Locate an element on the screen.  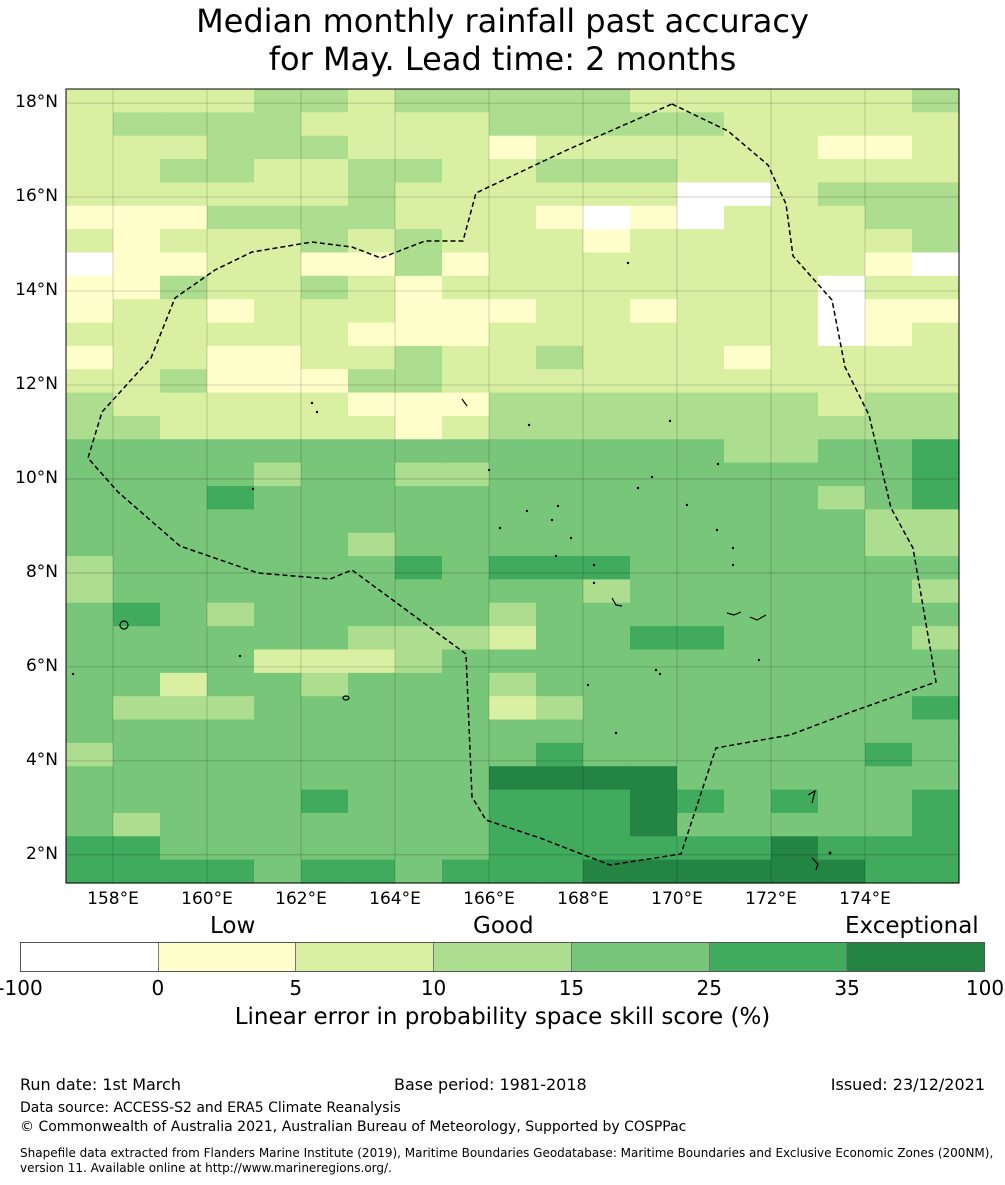
latitude-label: 8°N is located at coordinates (41, 571).